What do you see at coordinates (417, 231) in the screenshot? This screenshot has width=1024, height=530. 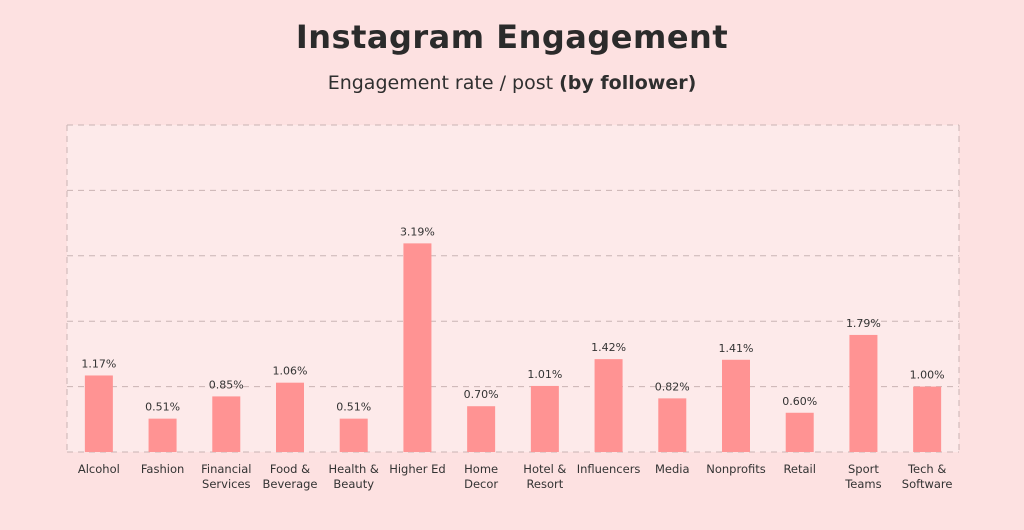 I see `value-label: 3.19%` at bounding box center [417, 231].